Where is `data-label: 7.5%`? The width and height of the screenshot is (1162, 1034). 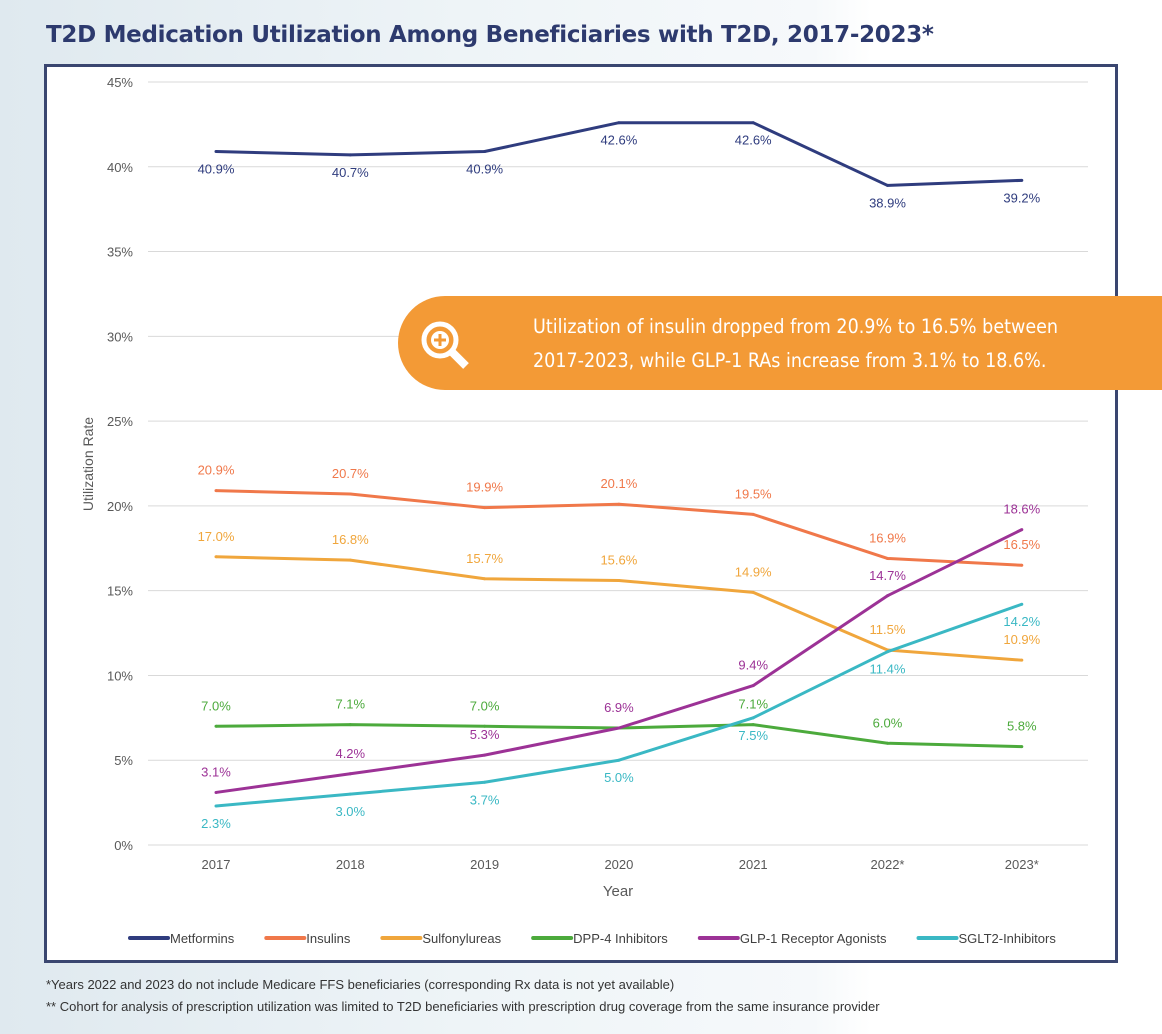
data-label: 7.5% is located at coordinates (753, 735).